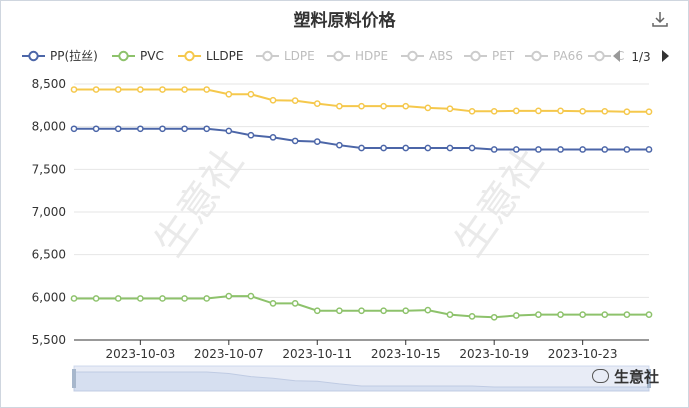 The image size is (689, 408). Describe the element at coordinates (152, 56) in the screenshot. I see `legend-label: PVC` at that location.